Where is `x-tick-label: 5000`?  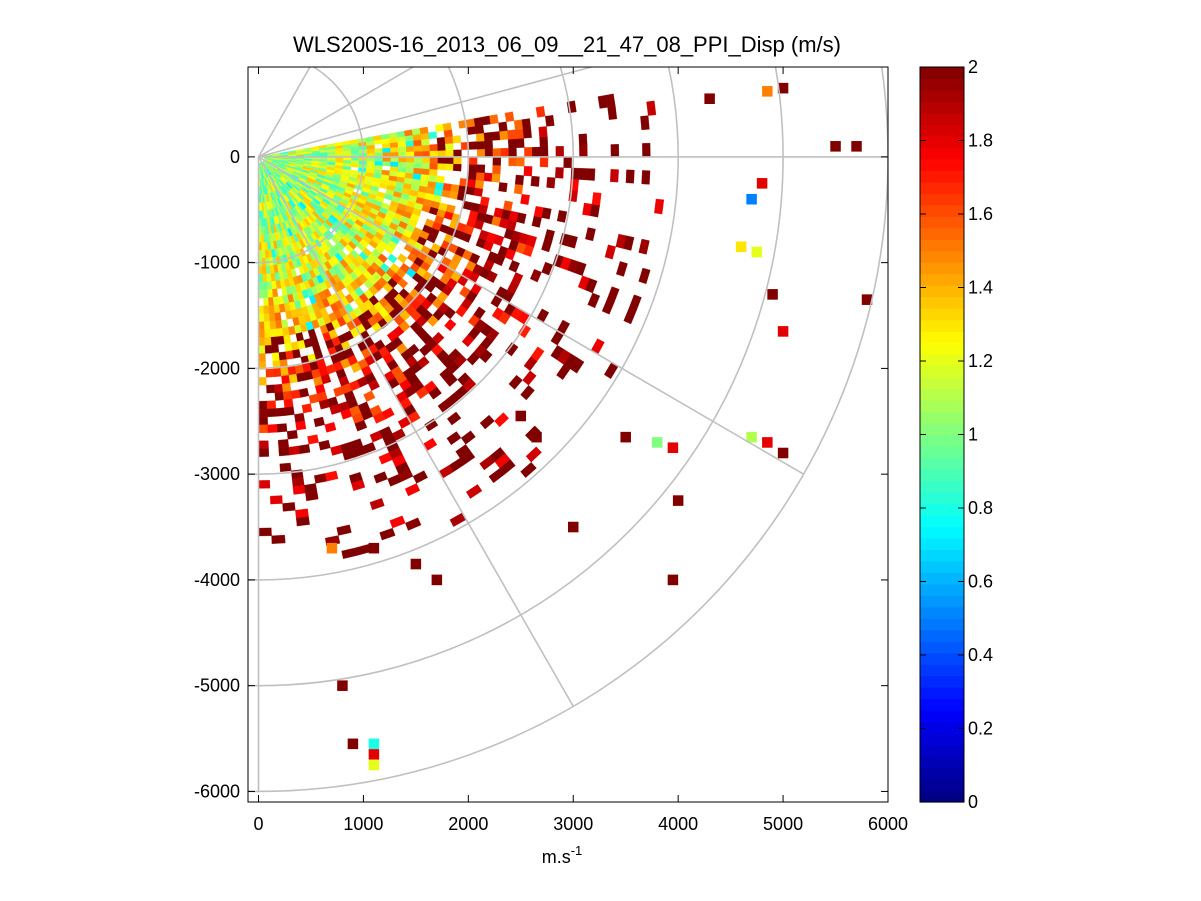
x-tick-label: 5000 is located at coordinates (783, 824).